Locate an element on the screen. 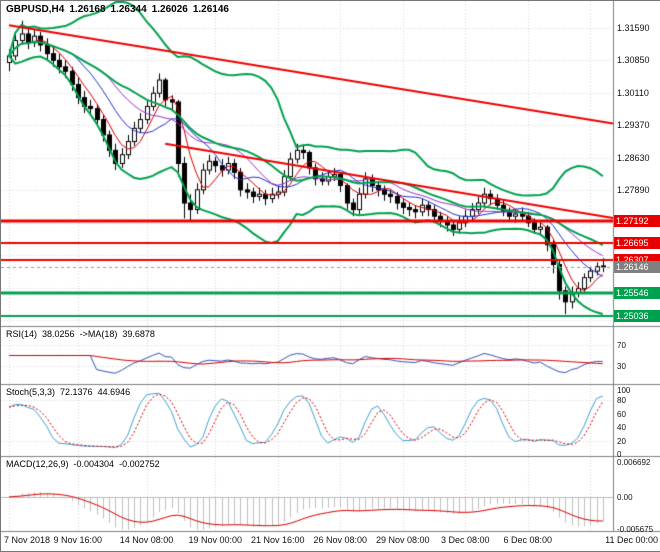 The width and height of the screenshot is (660, 552). price-axis-label: 1.27890 is located at coordinates (633, 190).